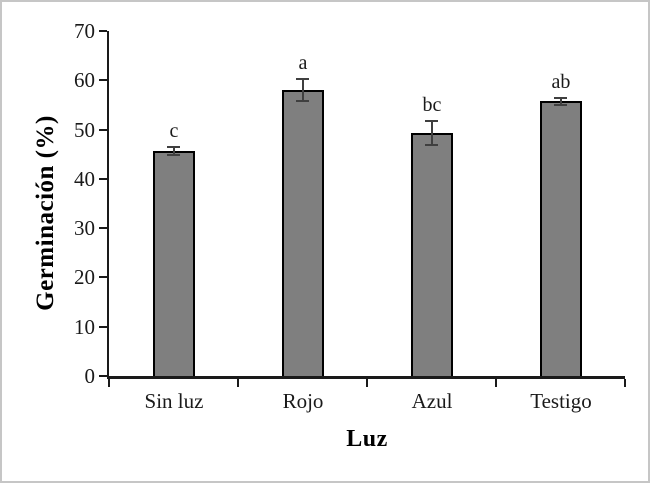 This screenshot has height=483, width=650. I want to click on y-axis-tick-label: 60, so click(84, 80).